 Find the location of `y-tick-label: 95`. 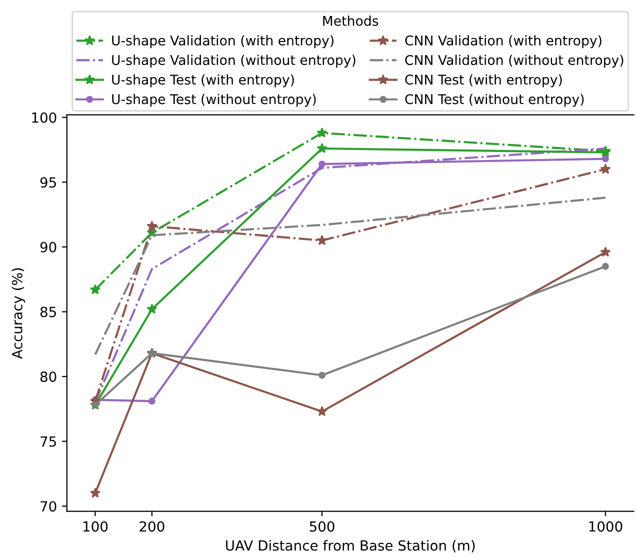

y-tick-label: 95 is located at coordinates (48, 182).